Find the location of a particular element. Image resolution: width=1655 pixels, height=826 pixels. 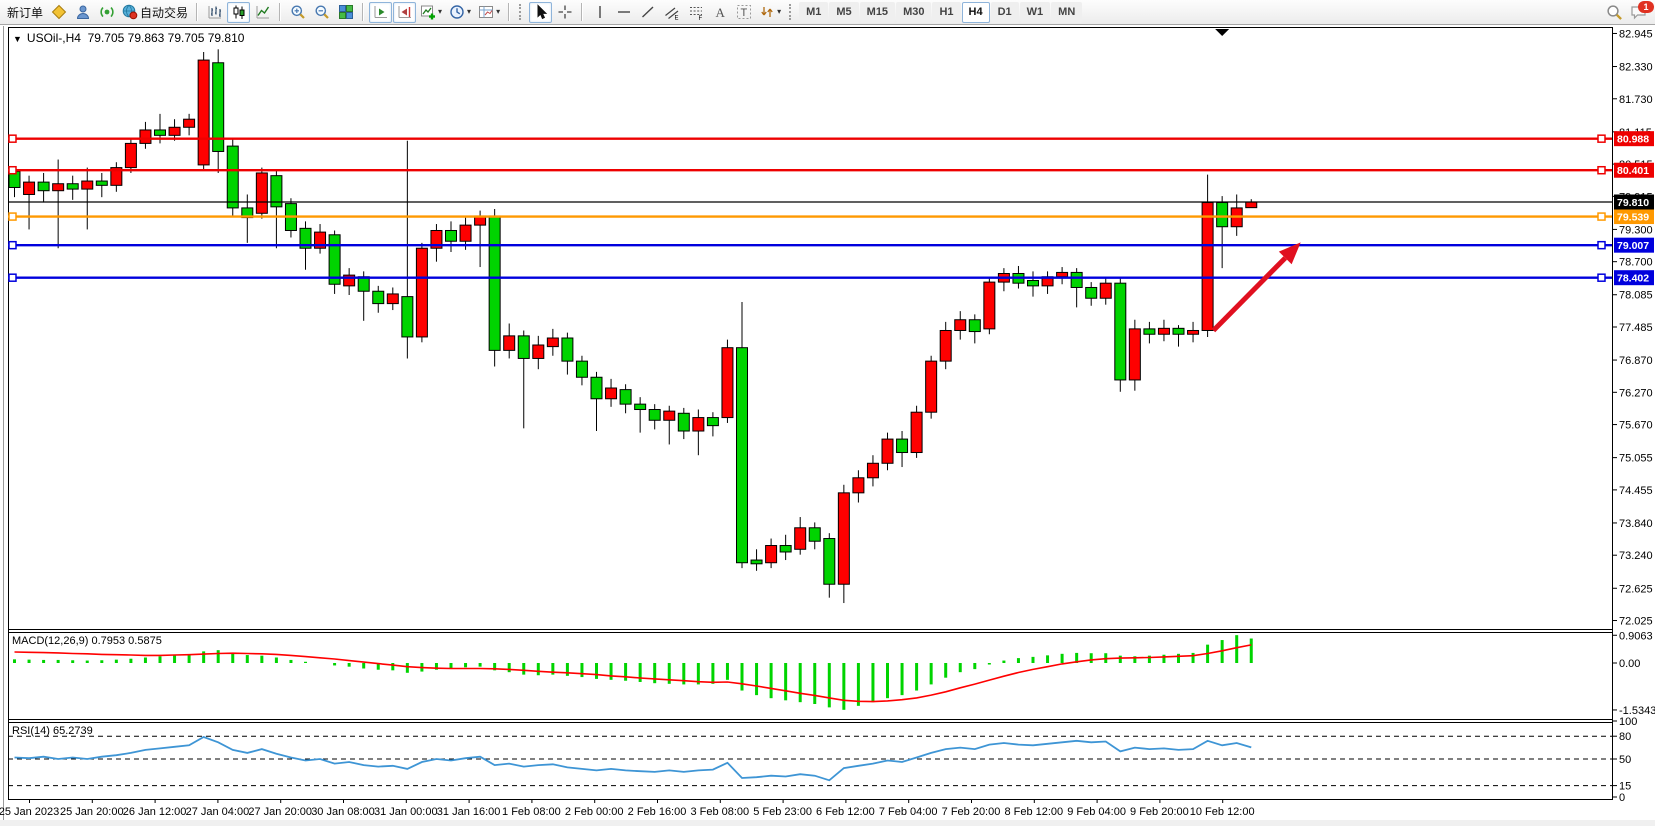

svg-text: E is located at coordinates (676, 18).